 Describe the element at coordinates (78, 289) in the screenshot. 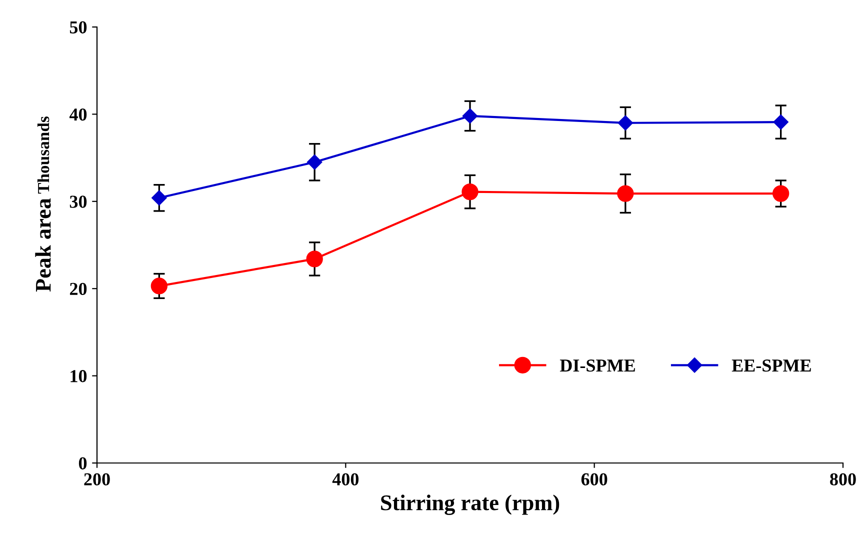

I see `y-tick-label: 20` at that location.